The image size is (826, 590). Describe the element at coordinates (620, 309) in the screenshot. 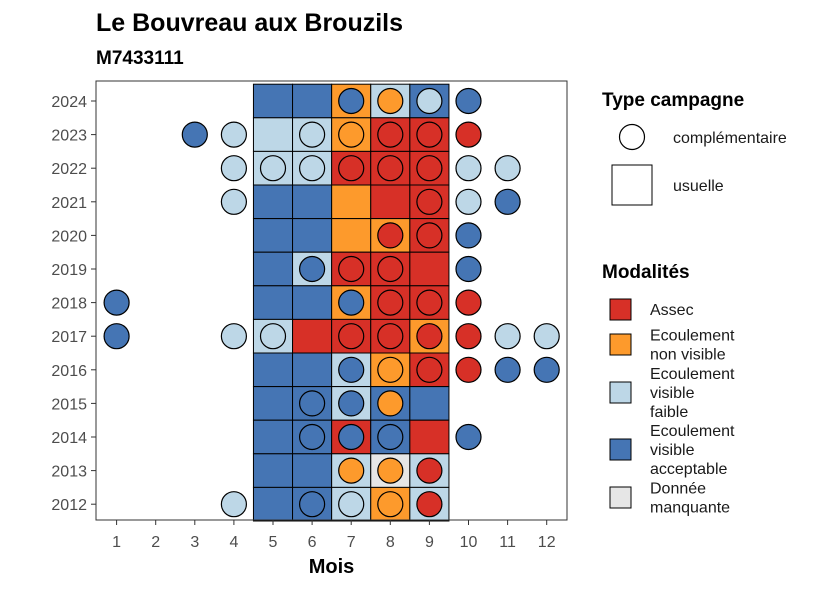

I see `legend-swatch-A` at that location.